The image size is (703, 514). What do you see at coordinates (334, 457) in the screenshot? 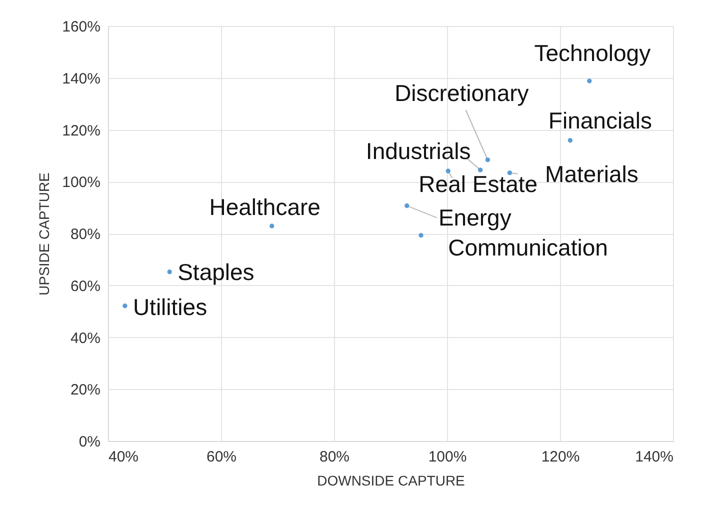
I see `x-tick-label: 80%` at bounding box center [334, 457].